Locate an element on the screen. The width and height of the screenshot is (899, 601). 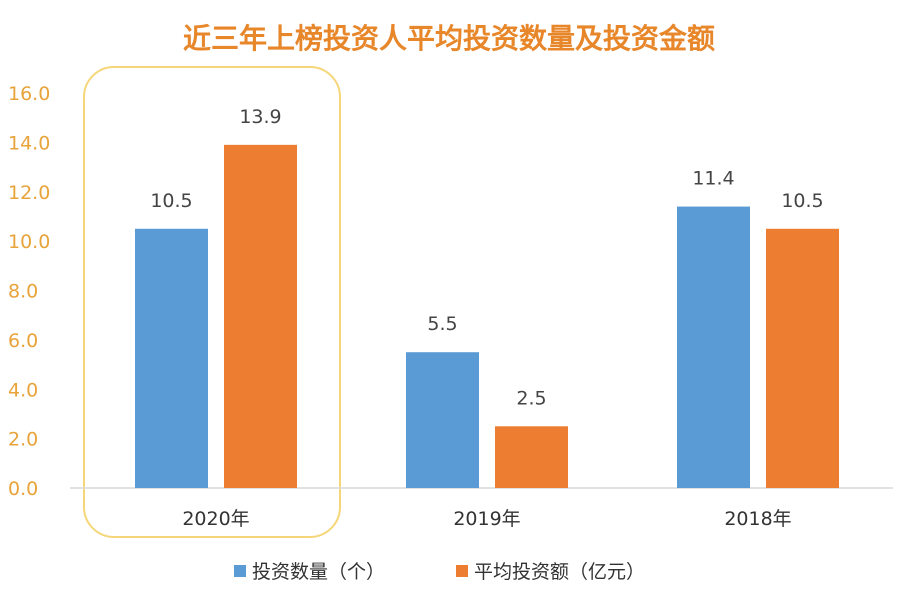
y-tick-label: 4.0 is located at coordinates (23, 390).